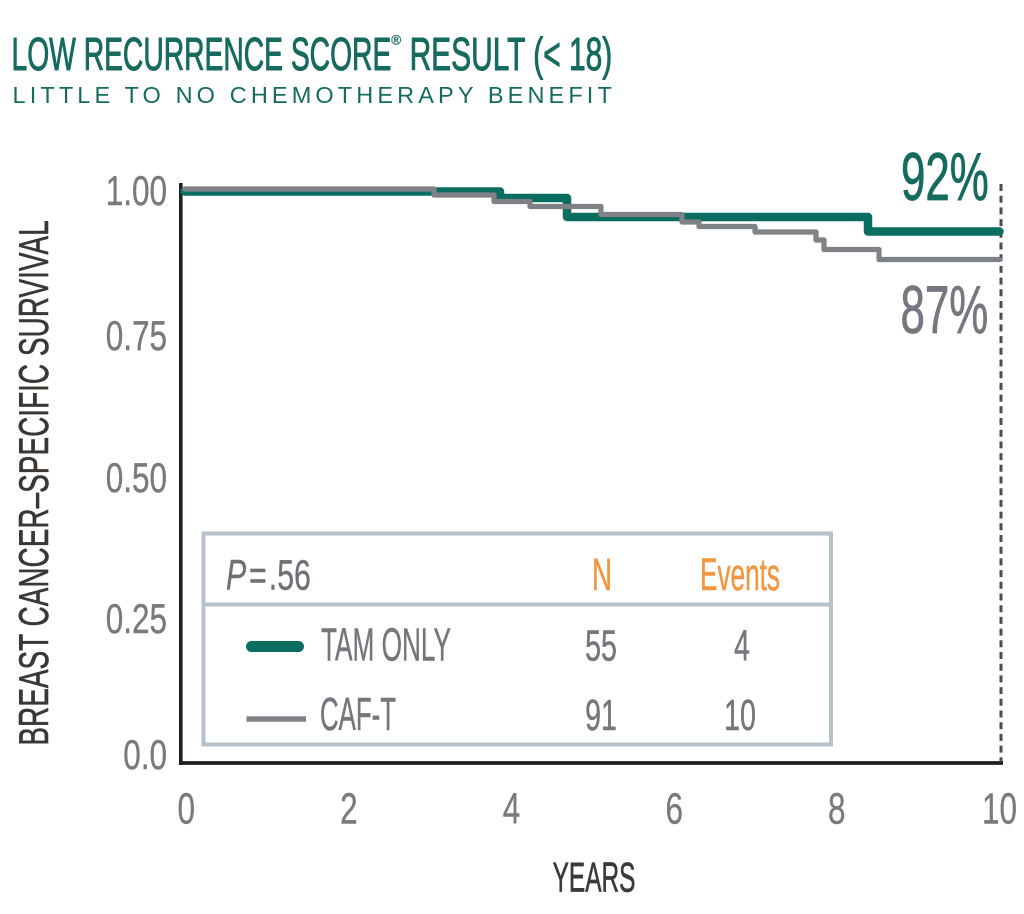 Image resolution: width=1024 pixels, height=914 pixels. Describe the element at coordinates (314, 95) in the screenshot. I see `svg-text:LITTLE TO NO CHEMOTHERAPY BENE: LITTLE TO NO CHEMOTHERAPY BENEFIT` at that location.